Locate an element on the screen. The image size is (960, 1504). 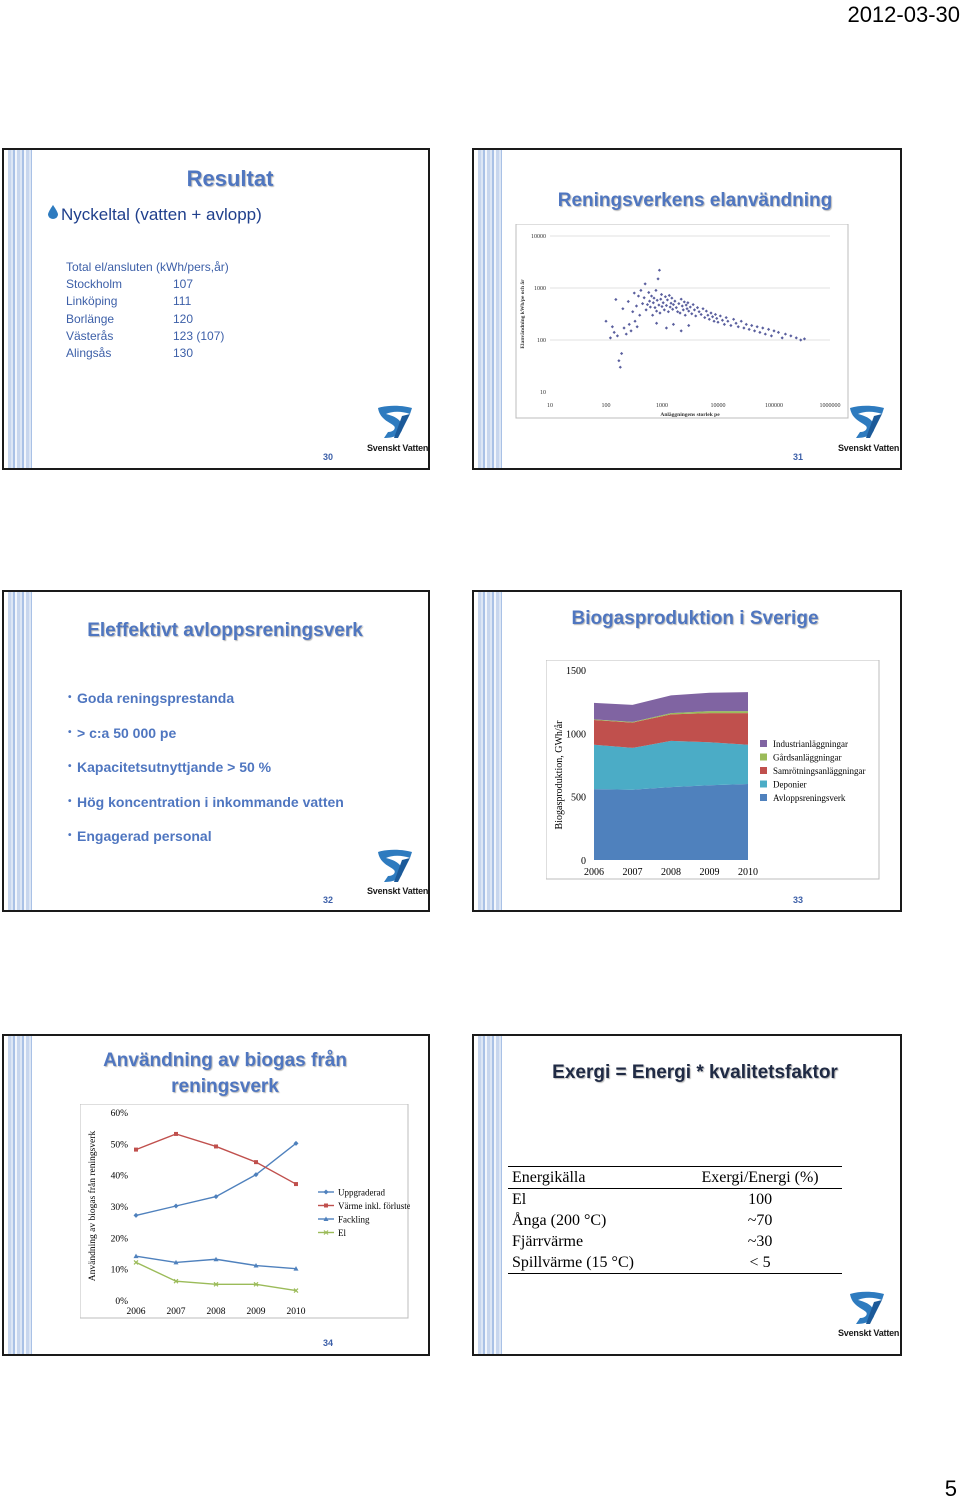
x-axis-label: Anläggningens storlek pe is located at coordinates (690, 415).